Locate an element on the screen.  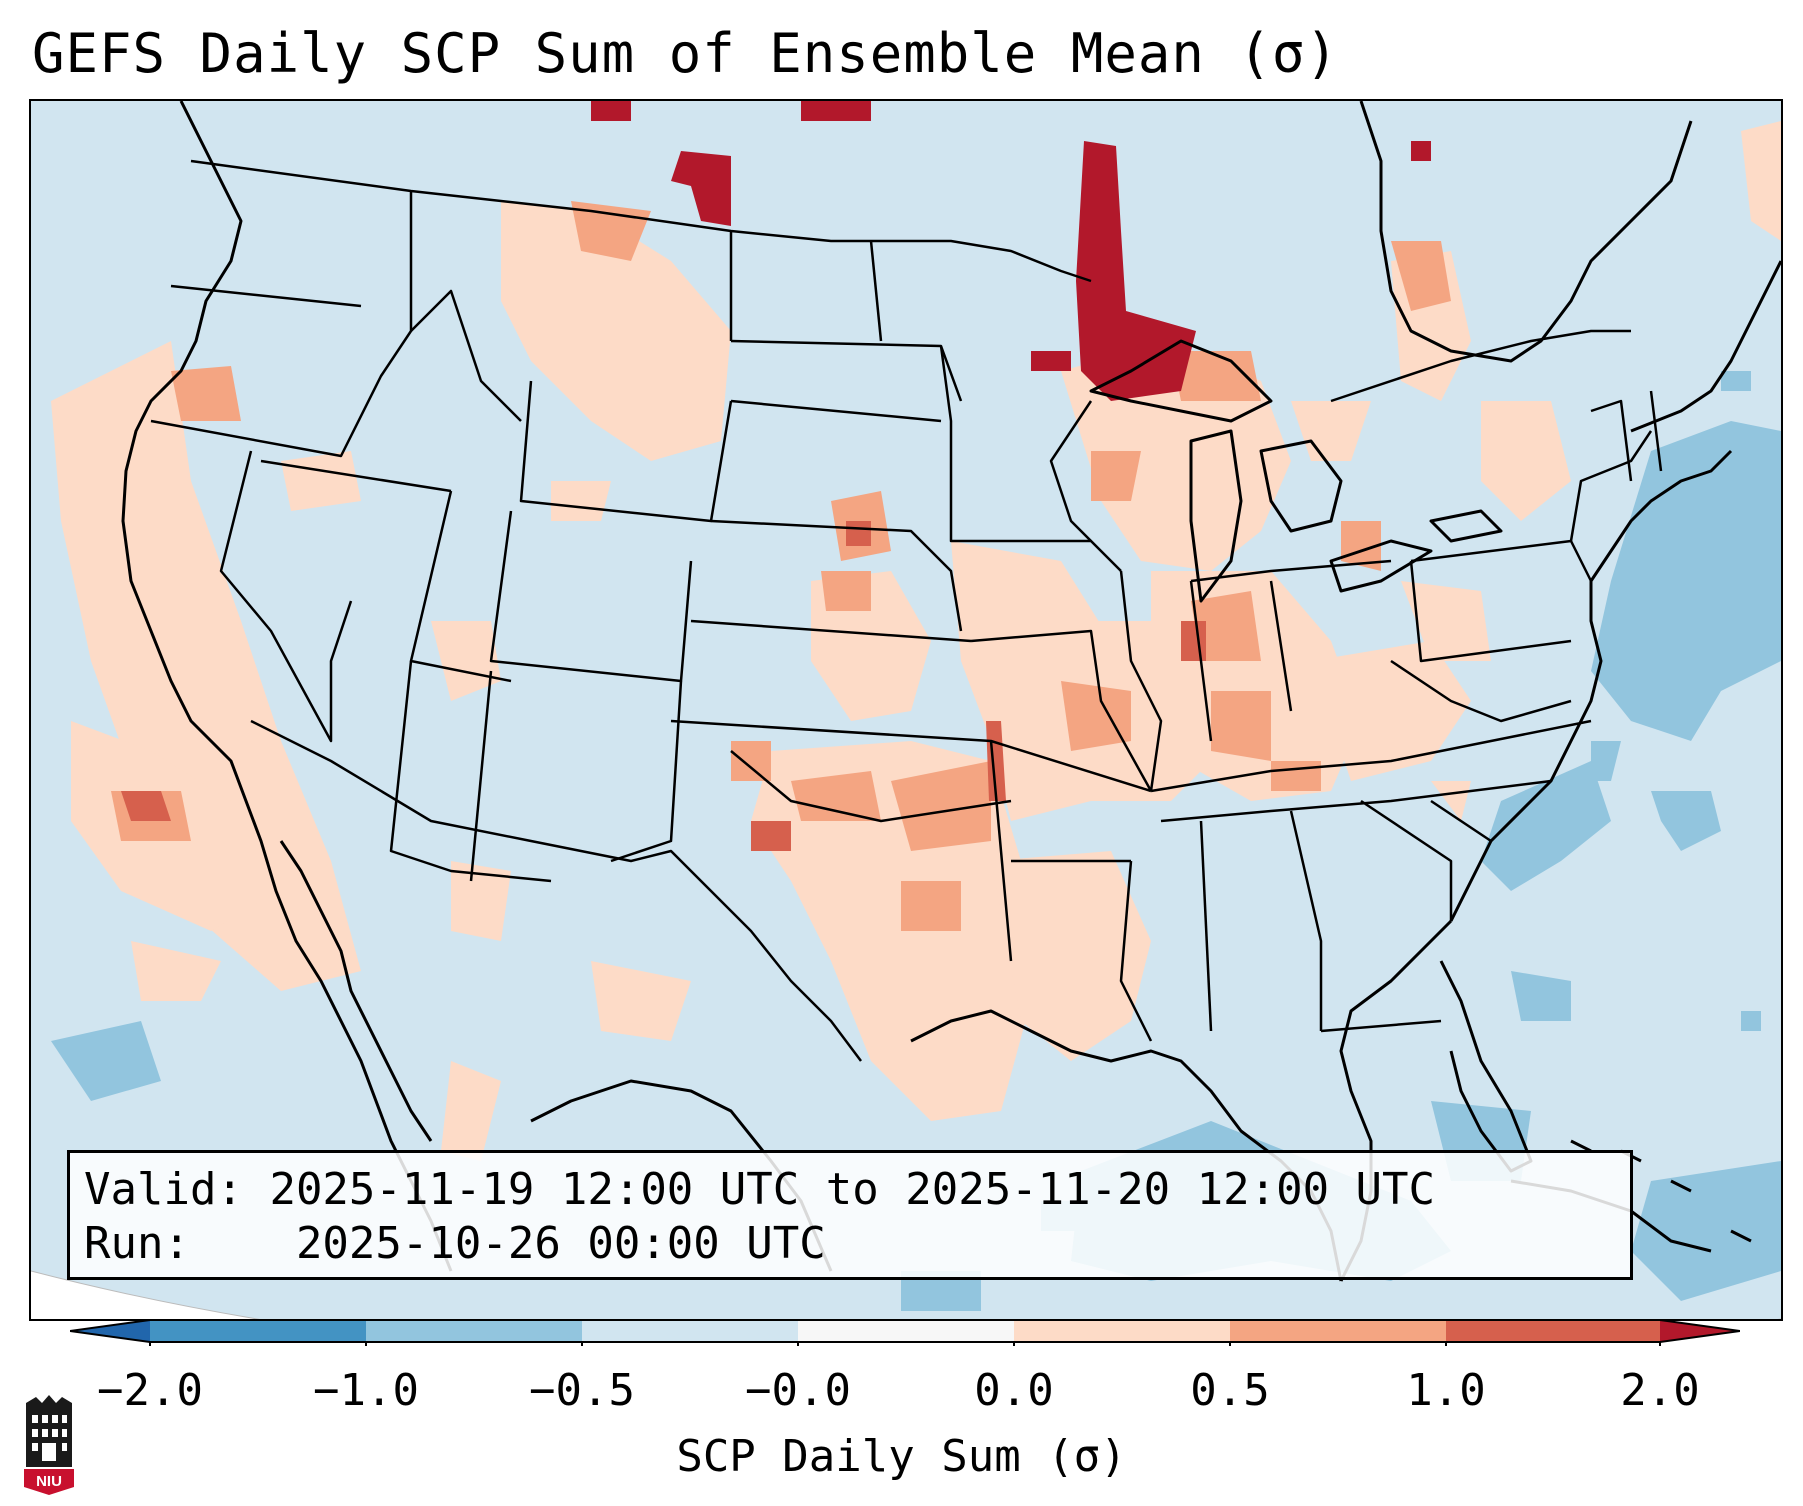
colorbar-extend-low is located at coordinates (110, 1331).